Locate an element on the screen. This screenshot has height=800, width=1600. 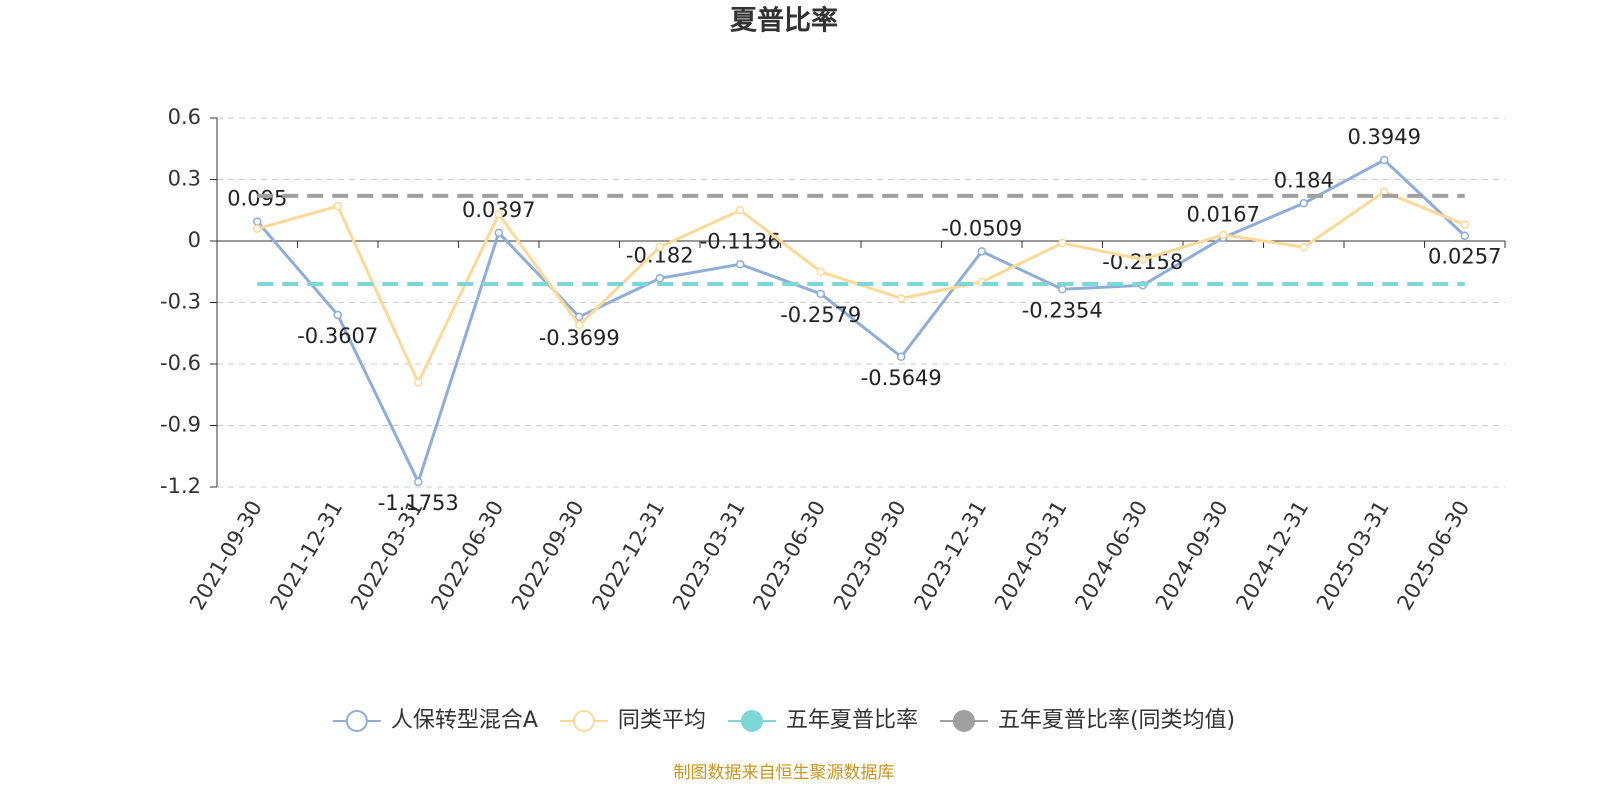
x-tick-label: 2025-03-31 is located at coordinates (1353, 556).